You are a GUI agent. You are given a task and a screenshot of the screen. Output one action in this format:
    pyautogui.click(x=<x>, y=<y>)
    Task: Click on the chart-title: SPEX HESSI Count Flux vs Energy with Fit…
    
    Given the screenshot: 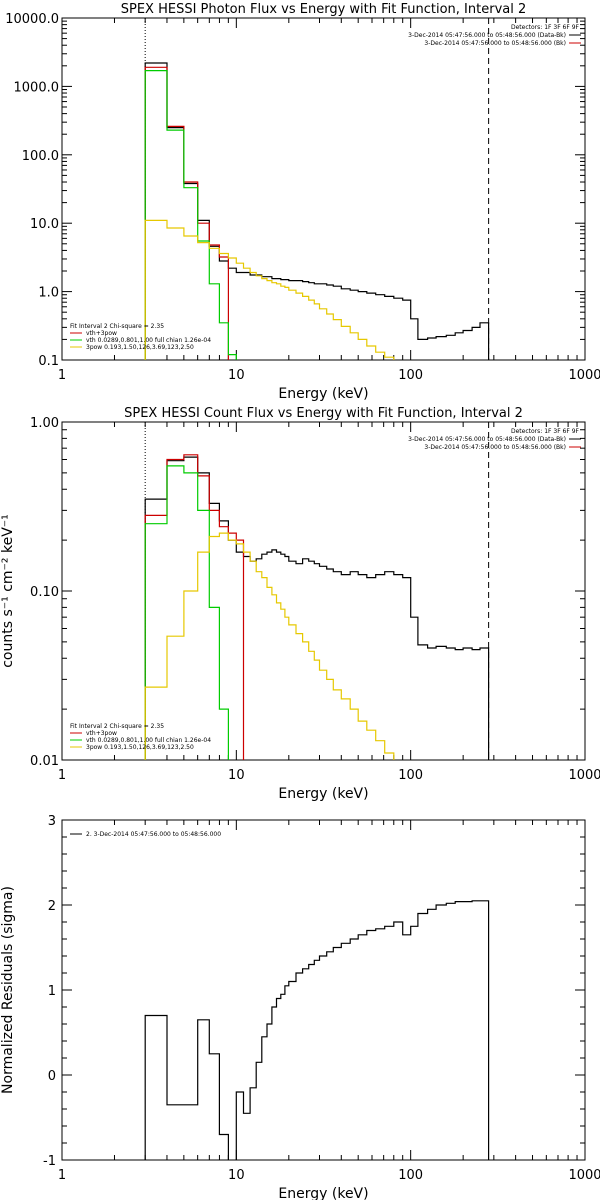 What is the action you would take?
    pyautogui.click(x=323, y=413)
    